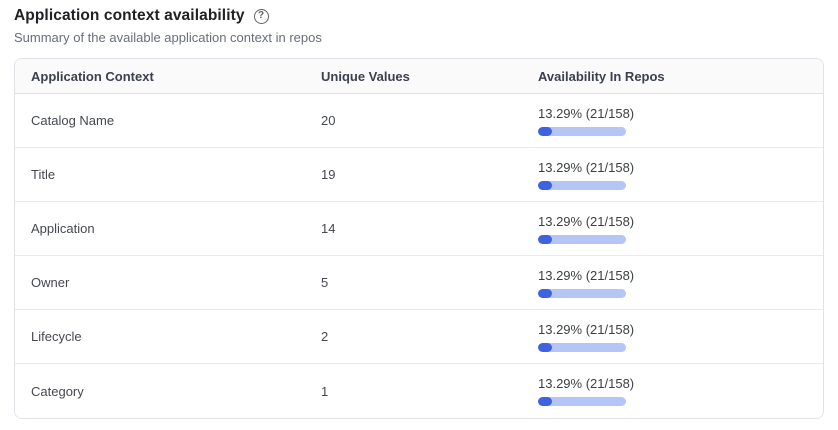 This screenshot has width=838, height=430. What do you see at coordinates (328, 174) in the screenshot?
I see `cell-unique-values: 19` at bounding box center [328, 174].